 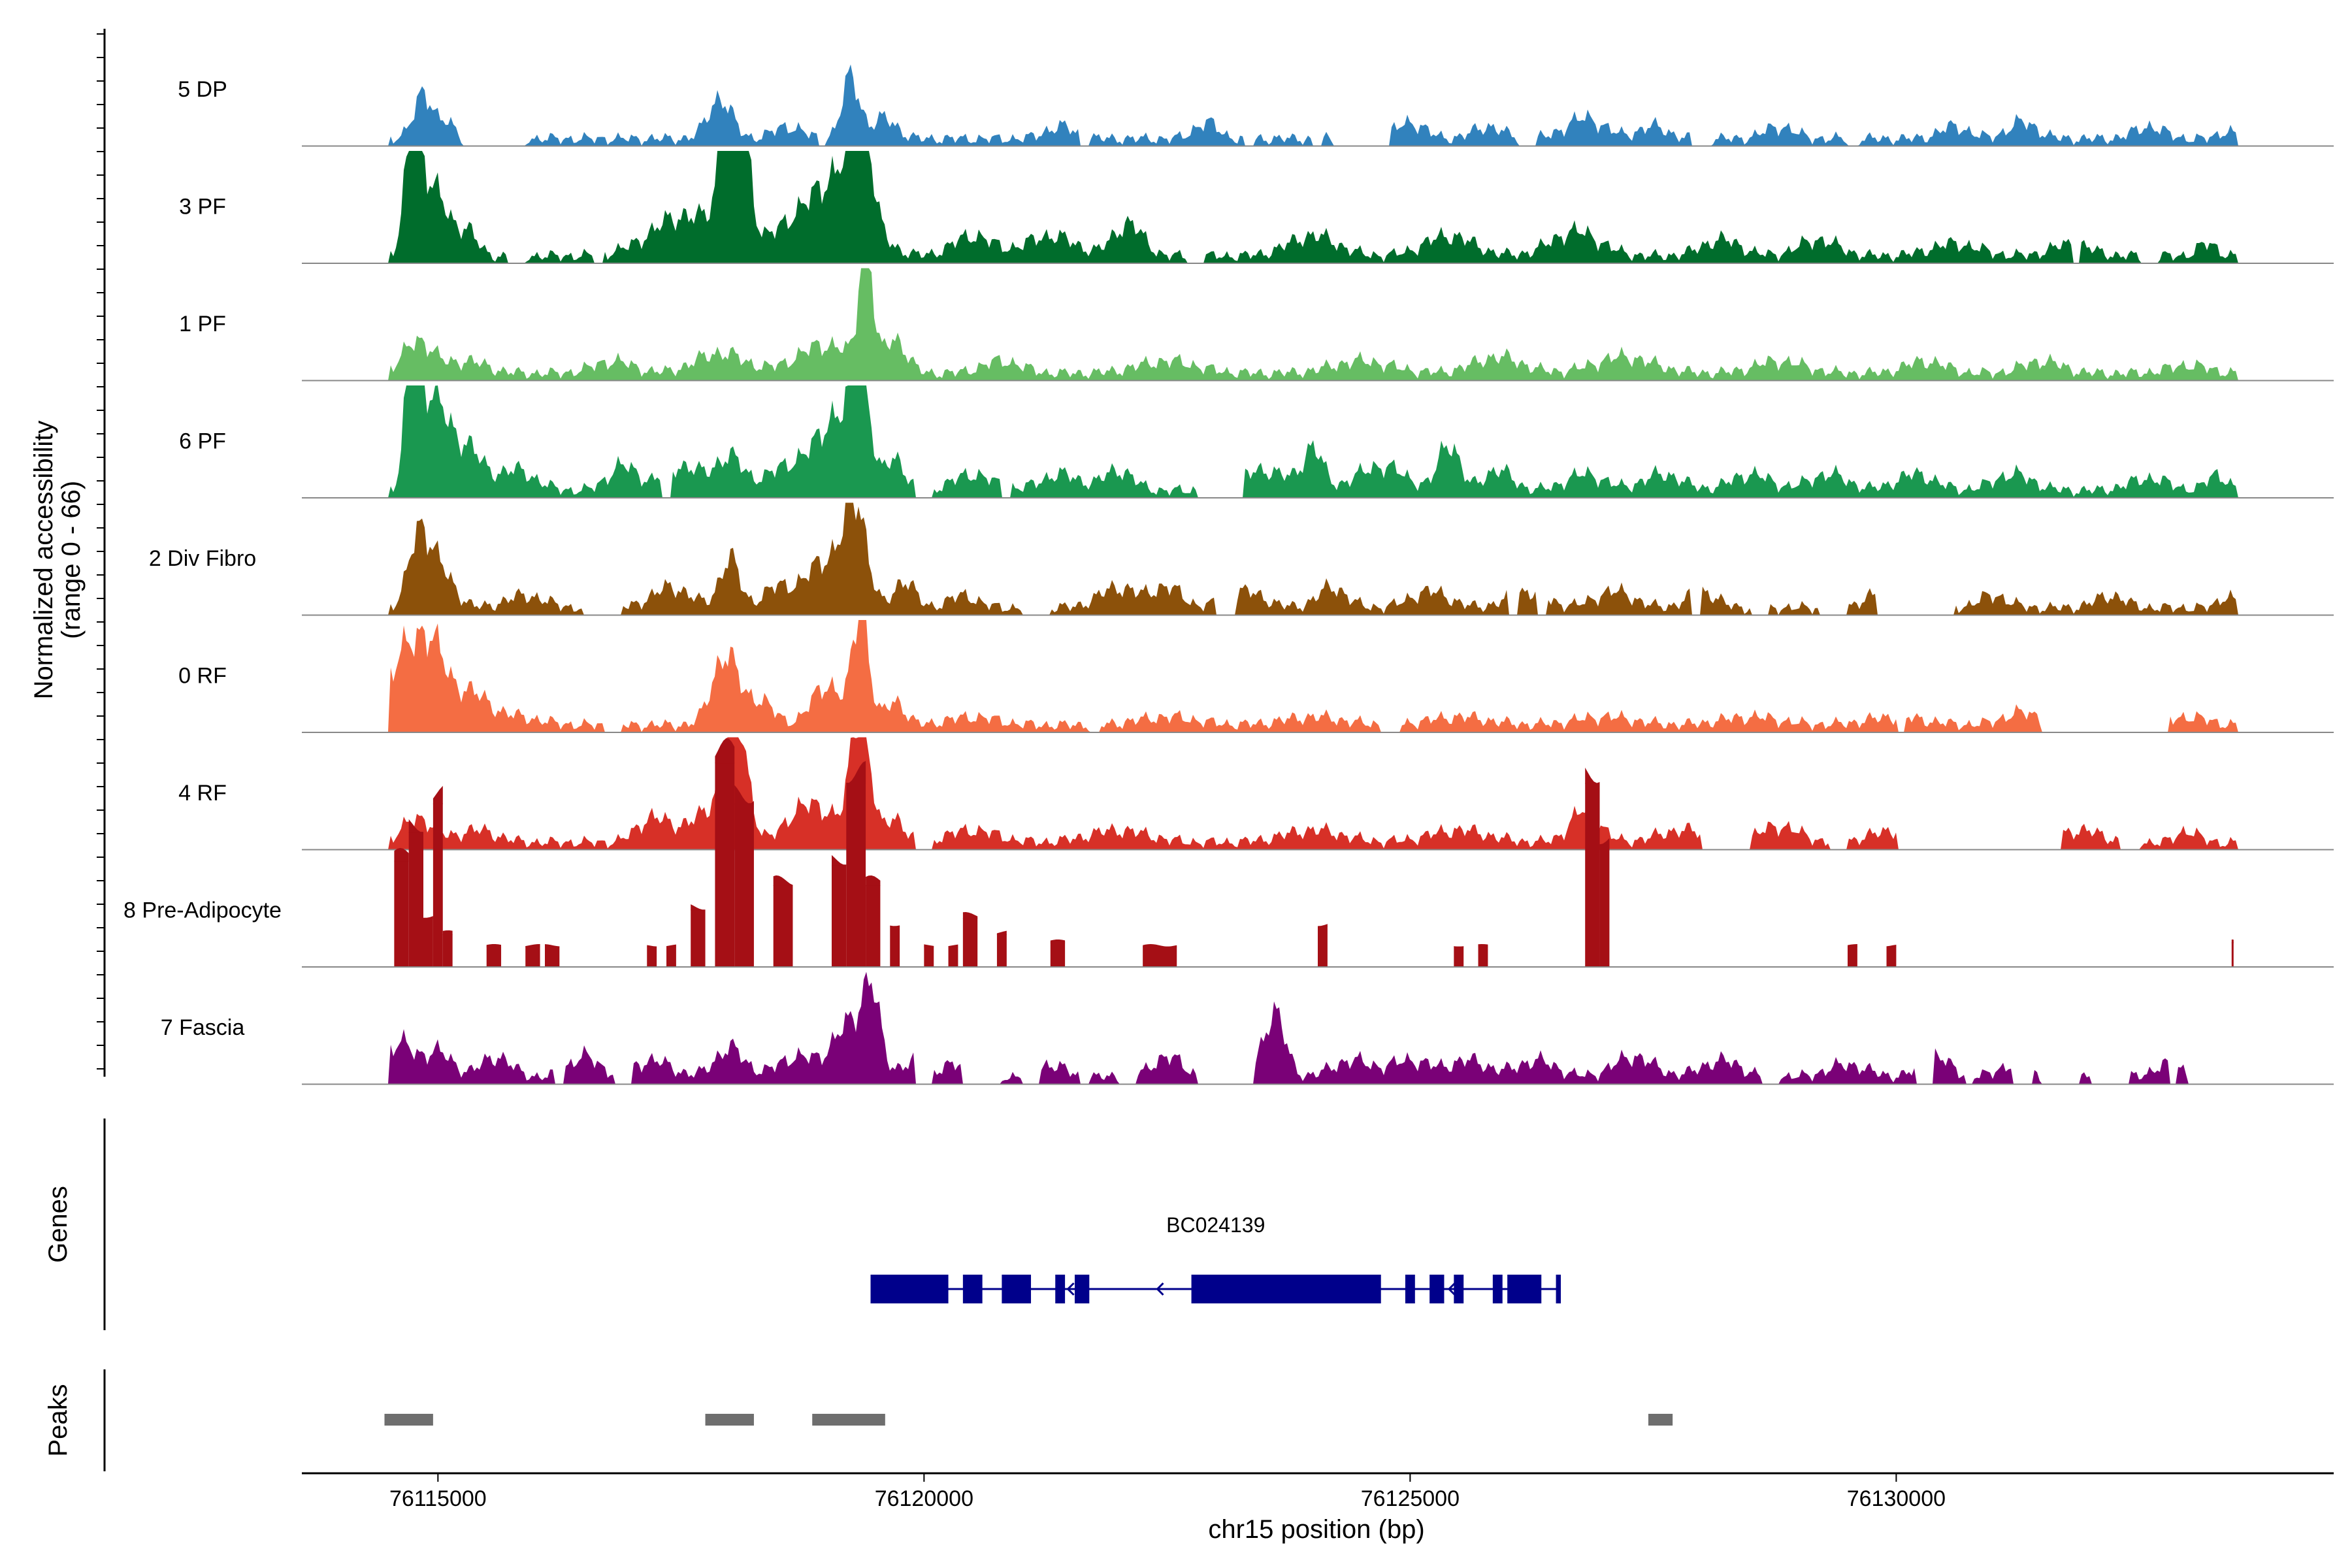 What do you see at coordinates (1256, 441) in the screenshot?
I see `track-6-pf: 6 PF` at bounding box center [1256, 441].